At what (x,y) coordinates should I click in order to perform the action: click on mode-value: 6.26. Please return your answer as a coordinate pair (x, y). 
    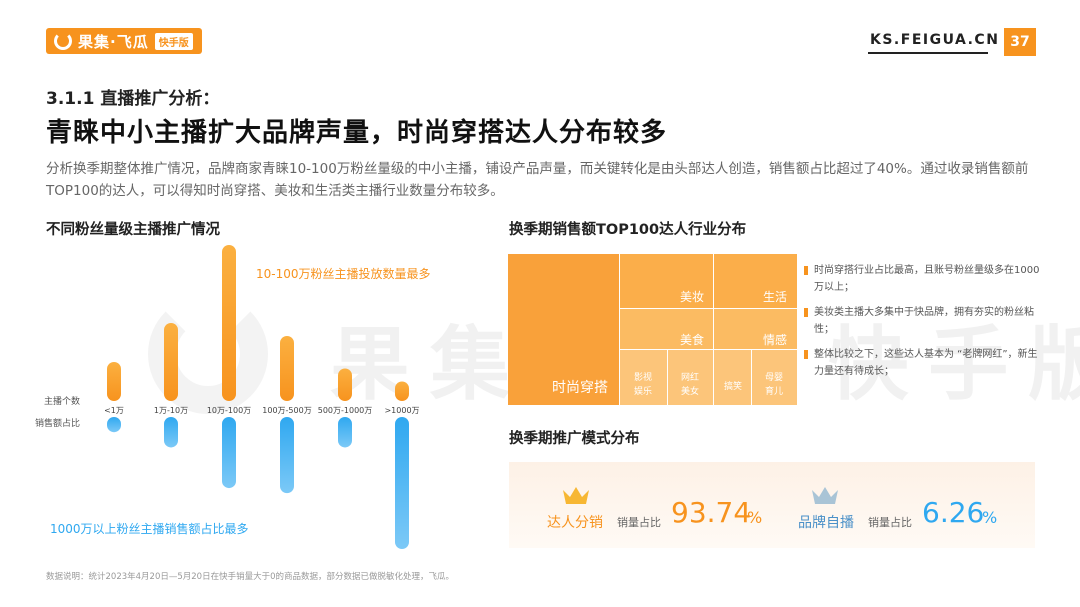
    Looking at the image, I should click on (953, 512).